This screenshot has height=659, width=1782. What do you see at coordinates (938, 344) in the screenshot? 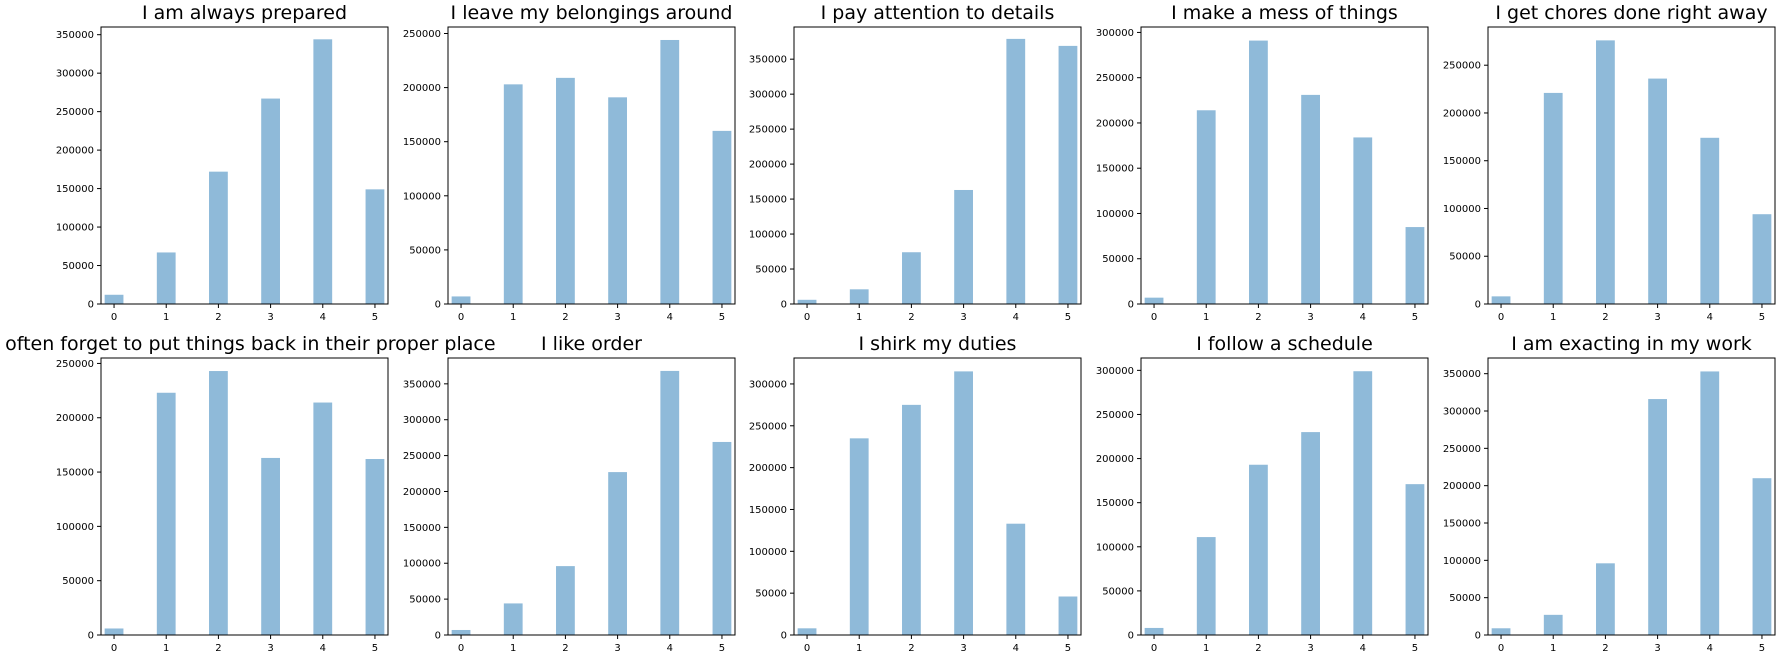
I see `chart-title: I shirk my duties` at bounding box center [938, 344].